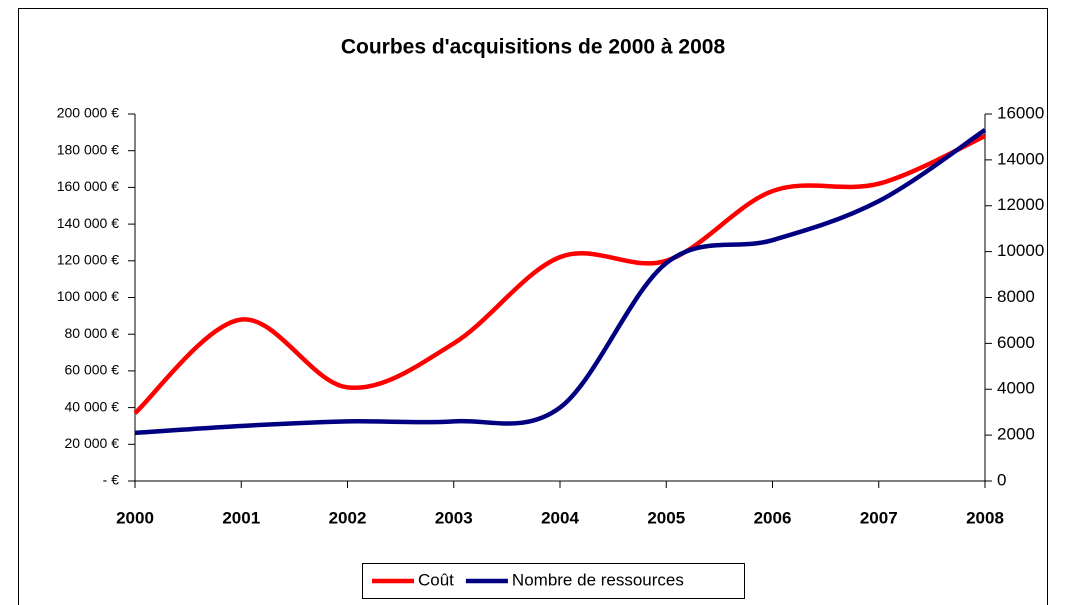 The height and width of the screenshot is (605, 1066). I want to click on y2-tick-label: 8000, so click(1016, 296).